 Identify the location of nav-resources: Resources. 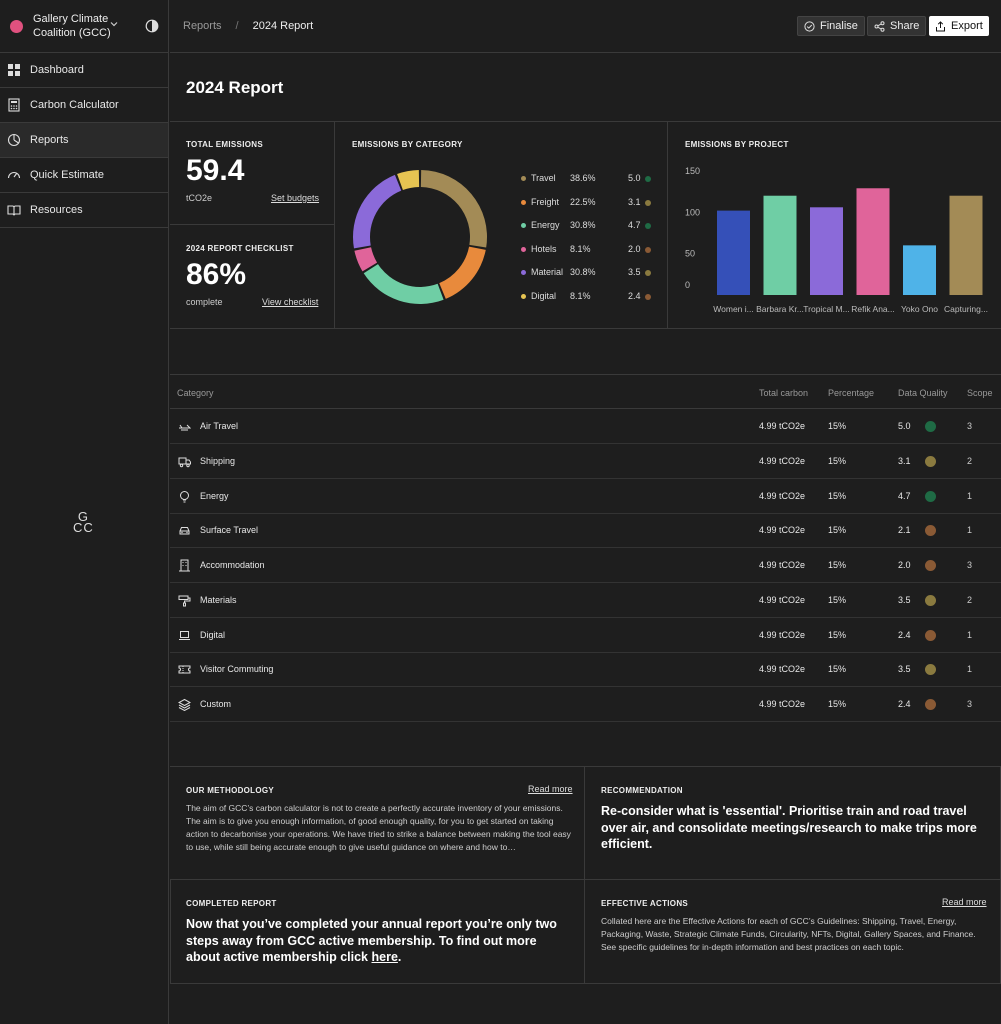
(84, 210).